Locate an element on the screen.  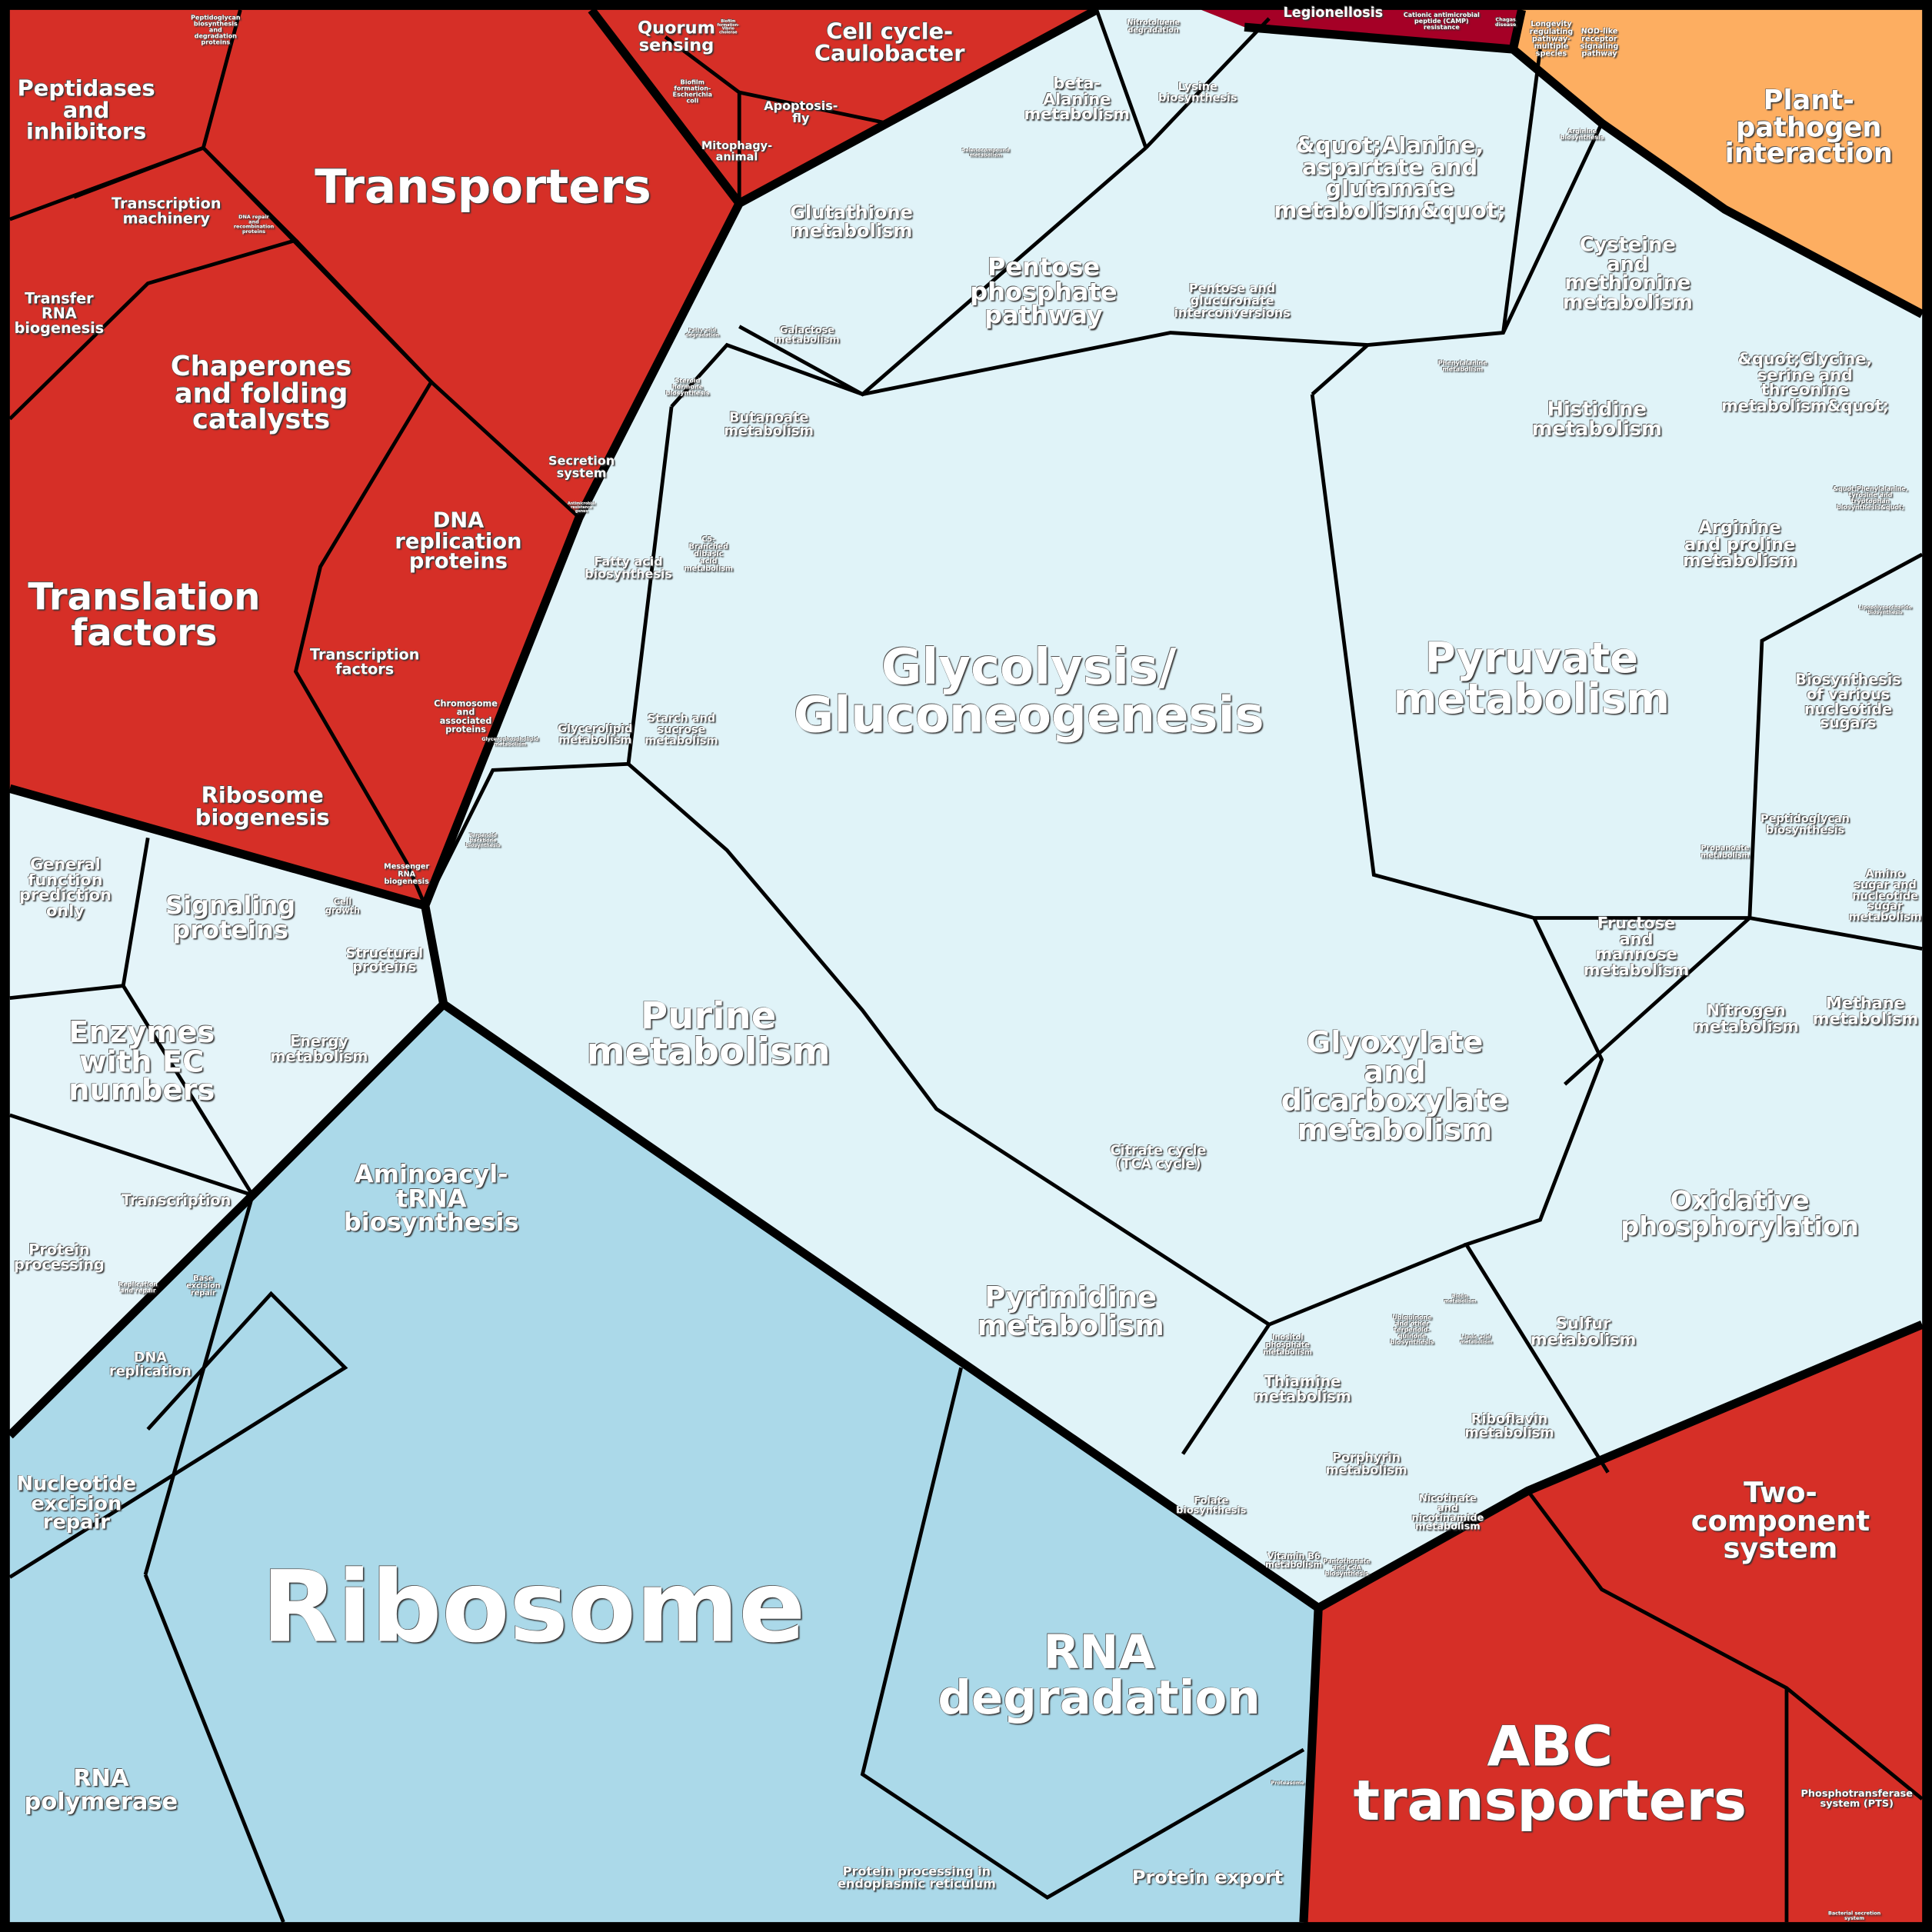
cell-label: Quorum sensing is located at coordinates (676, 37).